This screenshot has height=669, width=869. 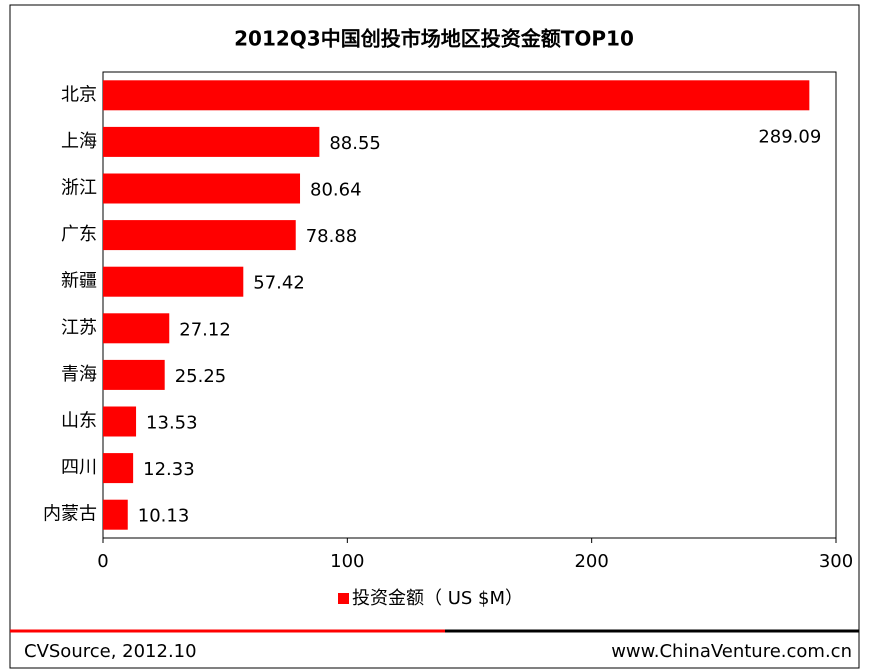 What do you see at coordinates (102, 561) in the screenshot?
I see `x-tick-label: 0` at bounding box center [102, 561].